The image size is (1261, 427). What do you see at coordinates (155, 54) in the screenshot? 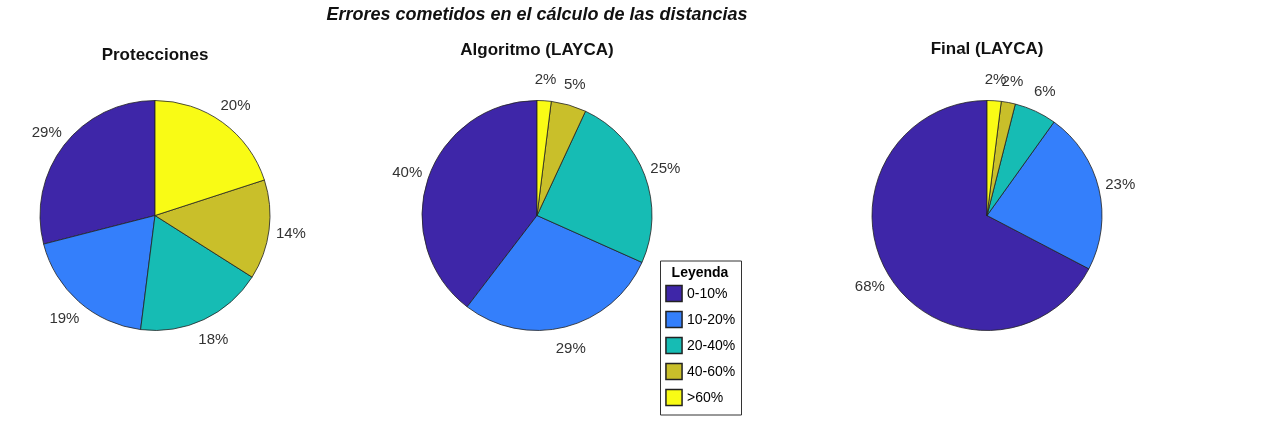
I see `chart-subtitle: Protecciones` at bounding box center [155, 54].